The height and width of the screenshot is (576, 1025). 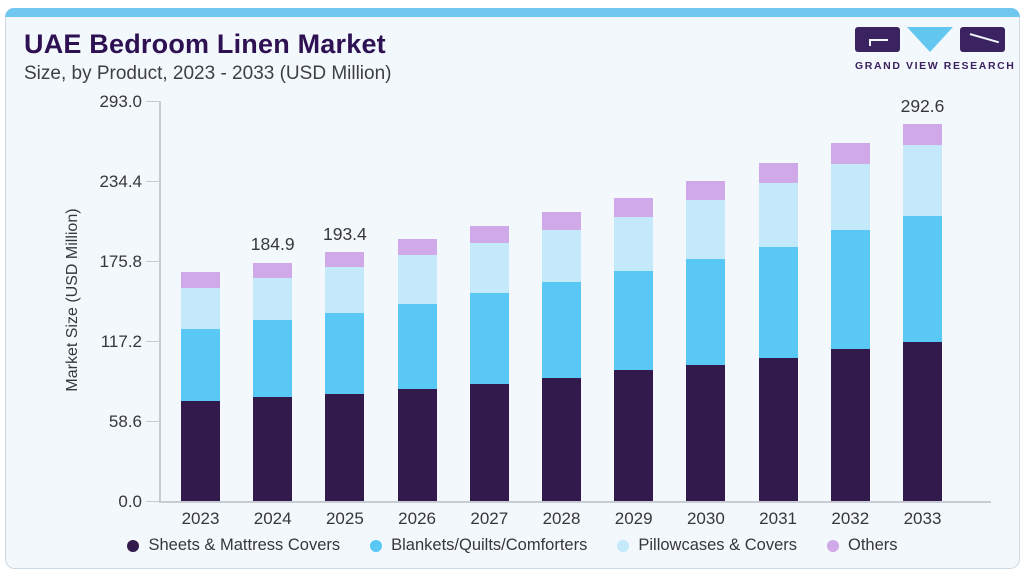 What do you see at coordinates (705, 518) in the screenshot?
I see `x-axis-label: 2030` at bounding box center [705, 518].